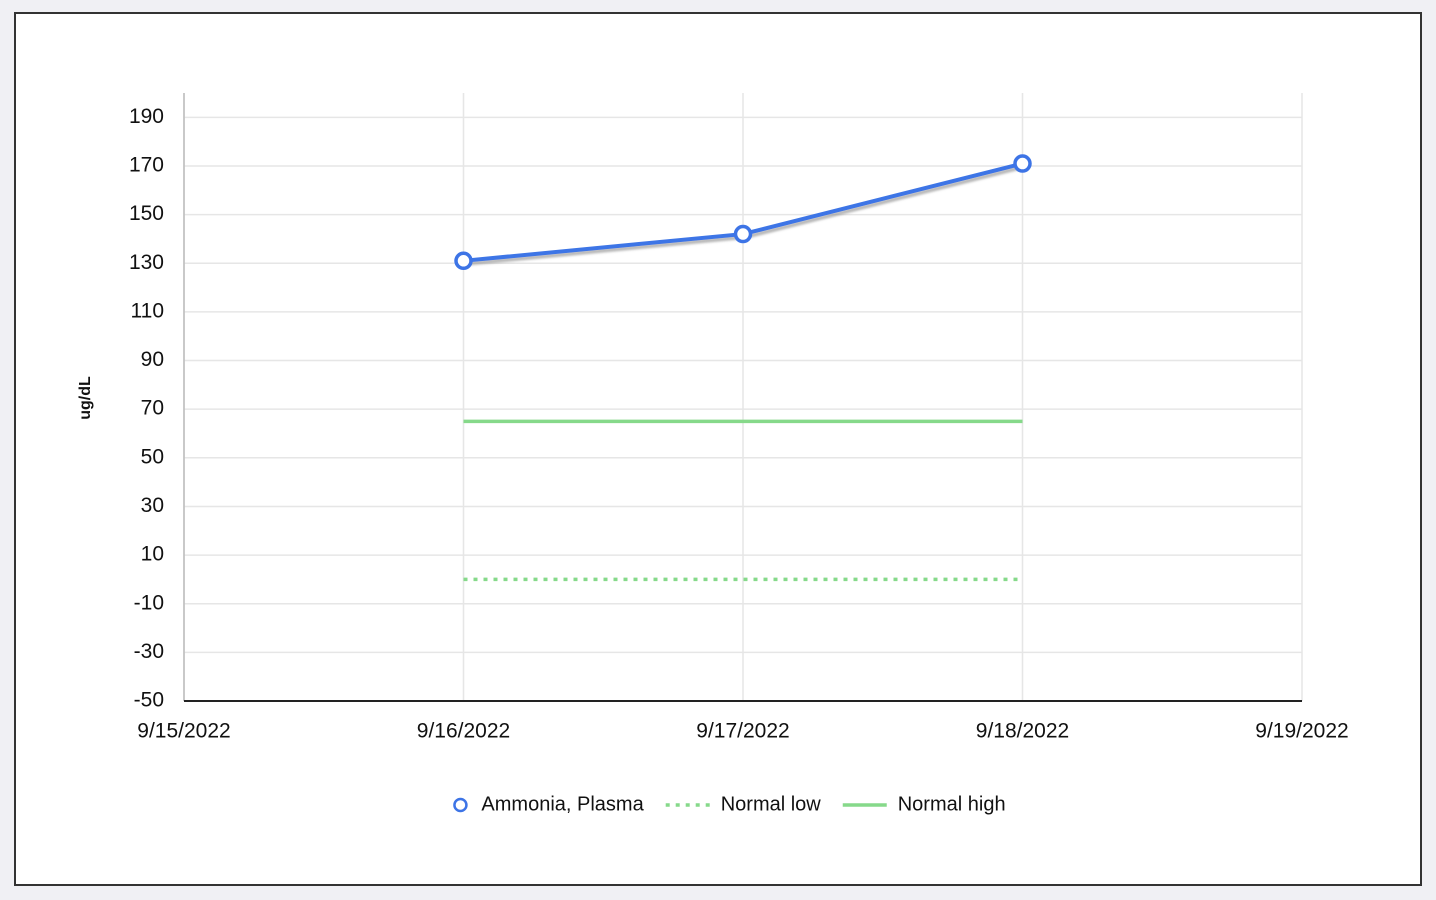 The width and height of the screenshot is (1436, 900). I want to click on x-tick-label: 9/17/2022, so click(742, 731).